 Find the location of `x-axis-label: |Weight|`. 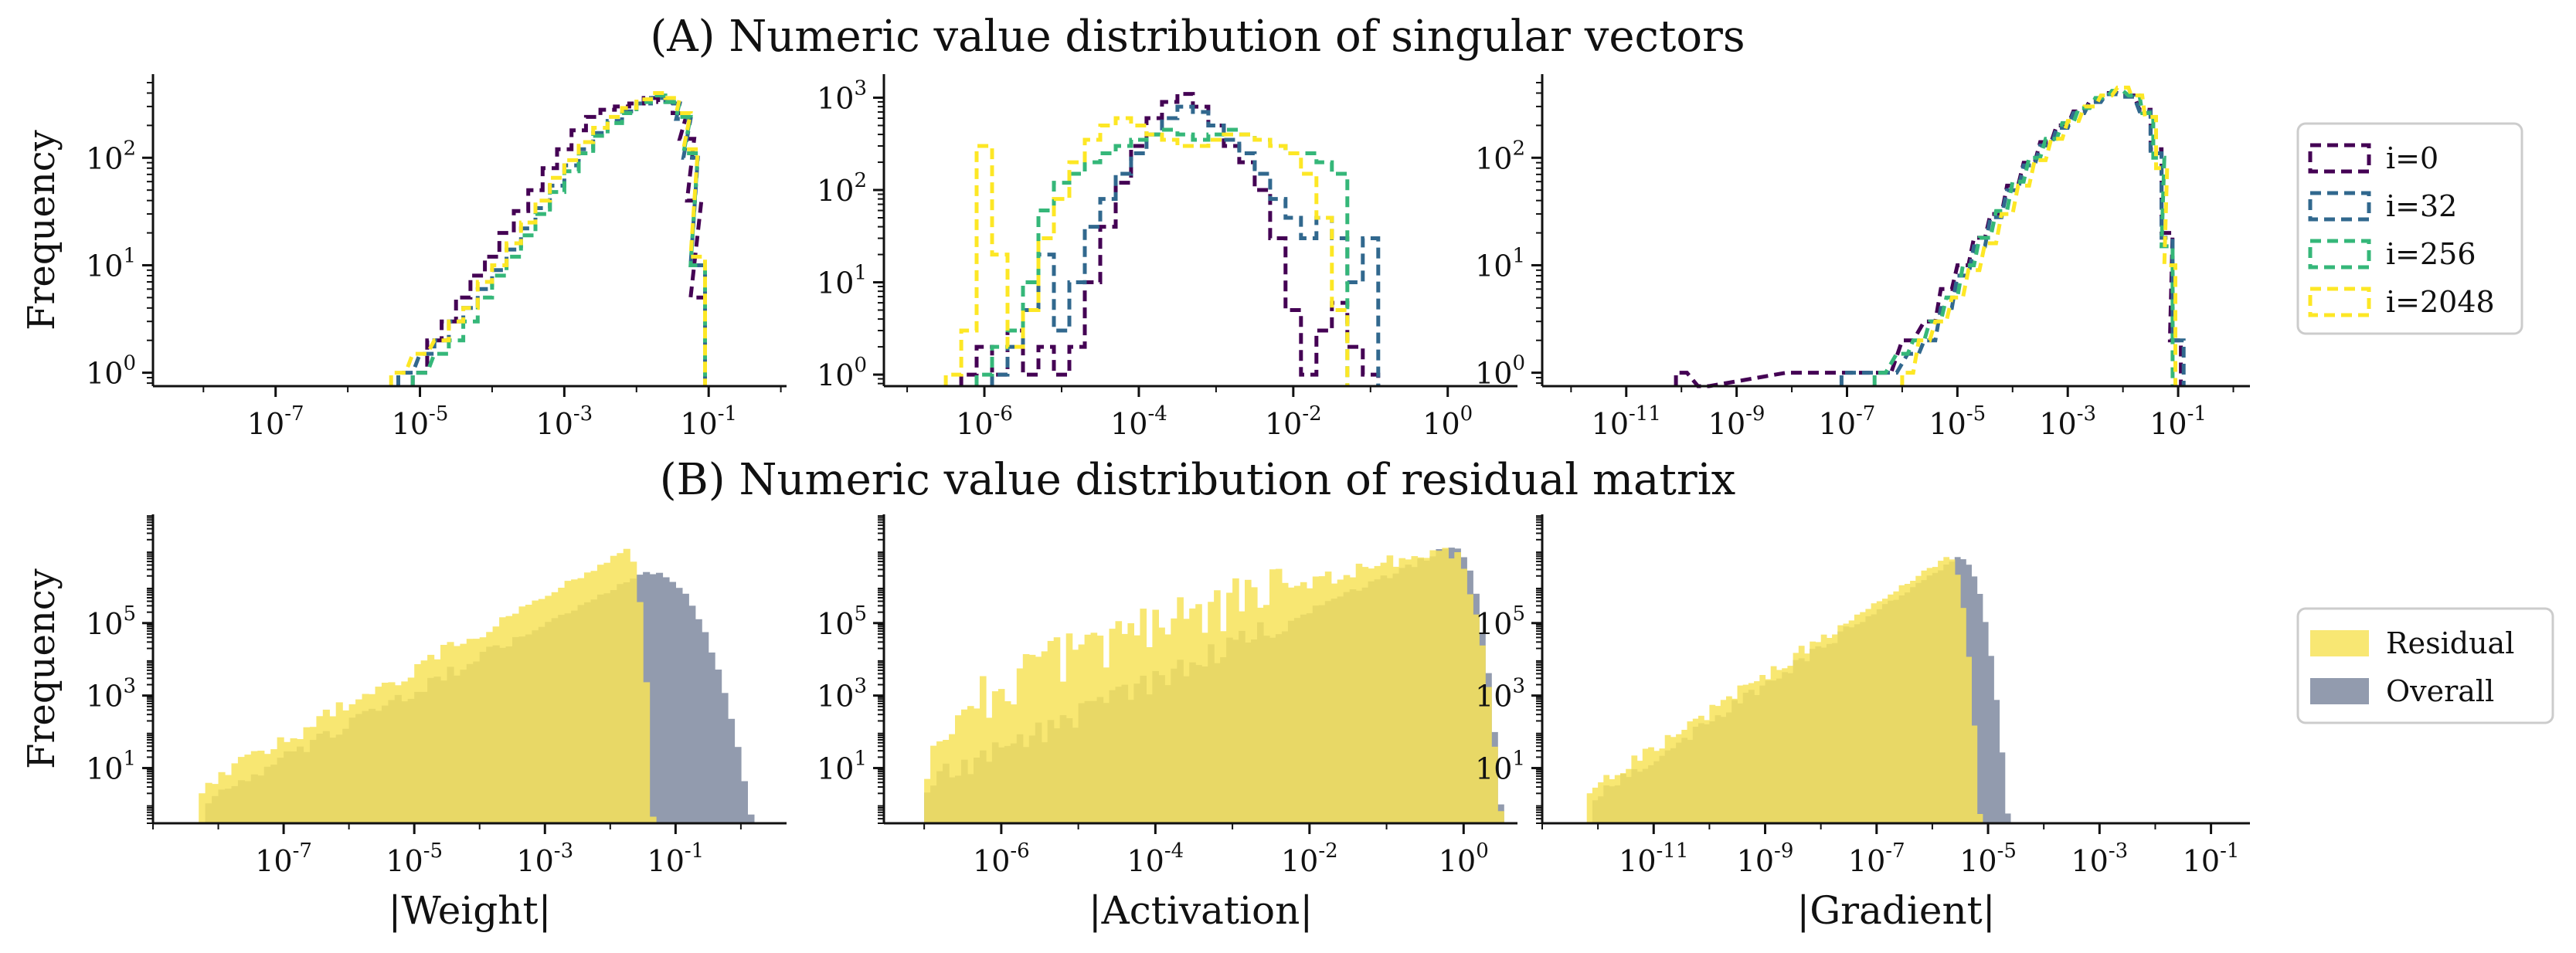

x-axis-label: |Weight| is located at coordinates (470, 910).